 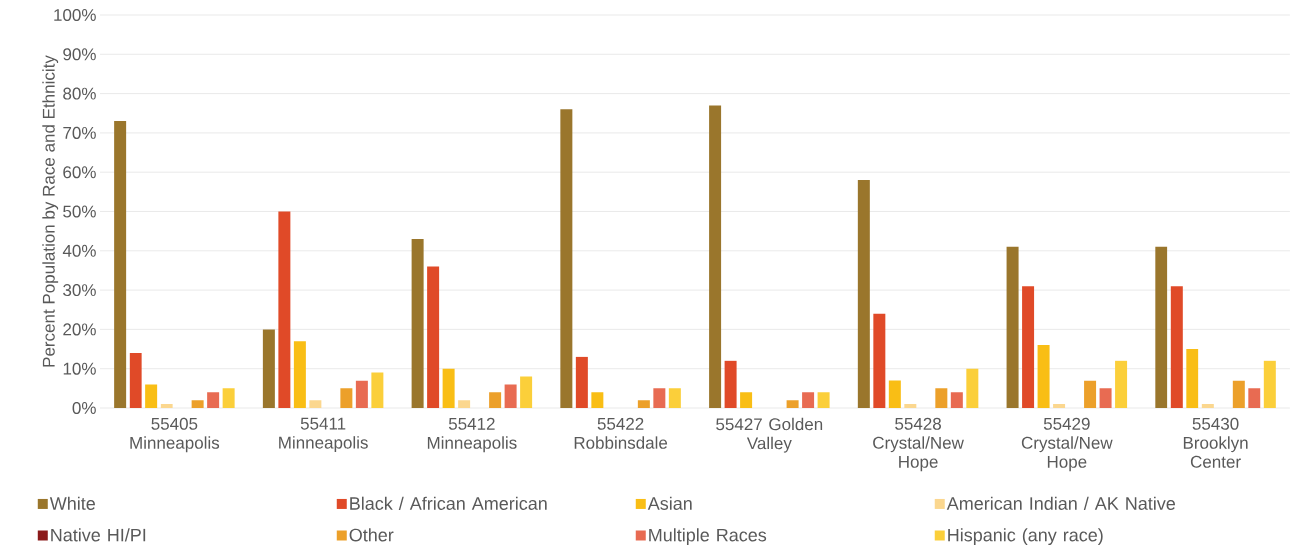 I want to click on legend-label: Hispanic (any race), so click(x=1025, y=536).